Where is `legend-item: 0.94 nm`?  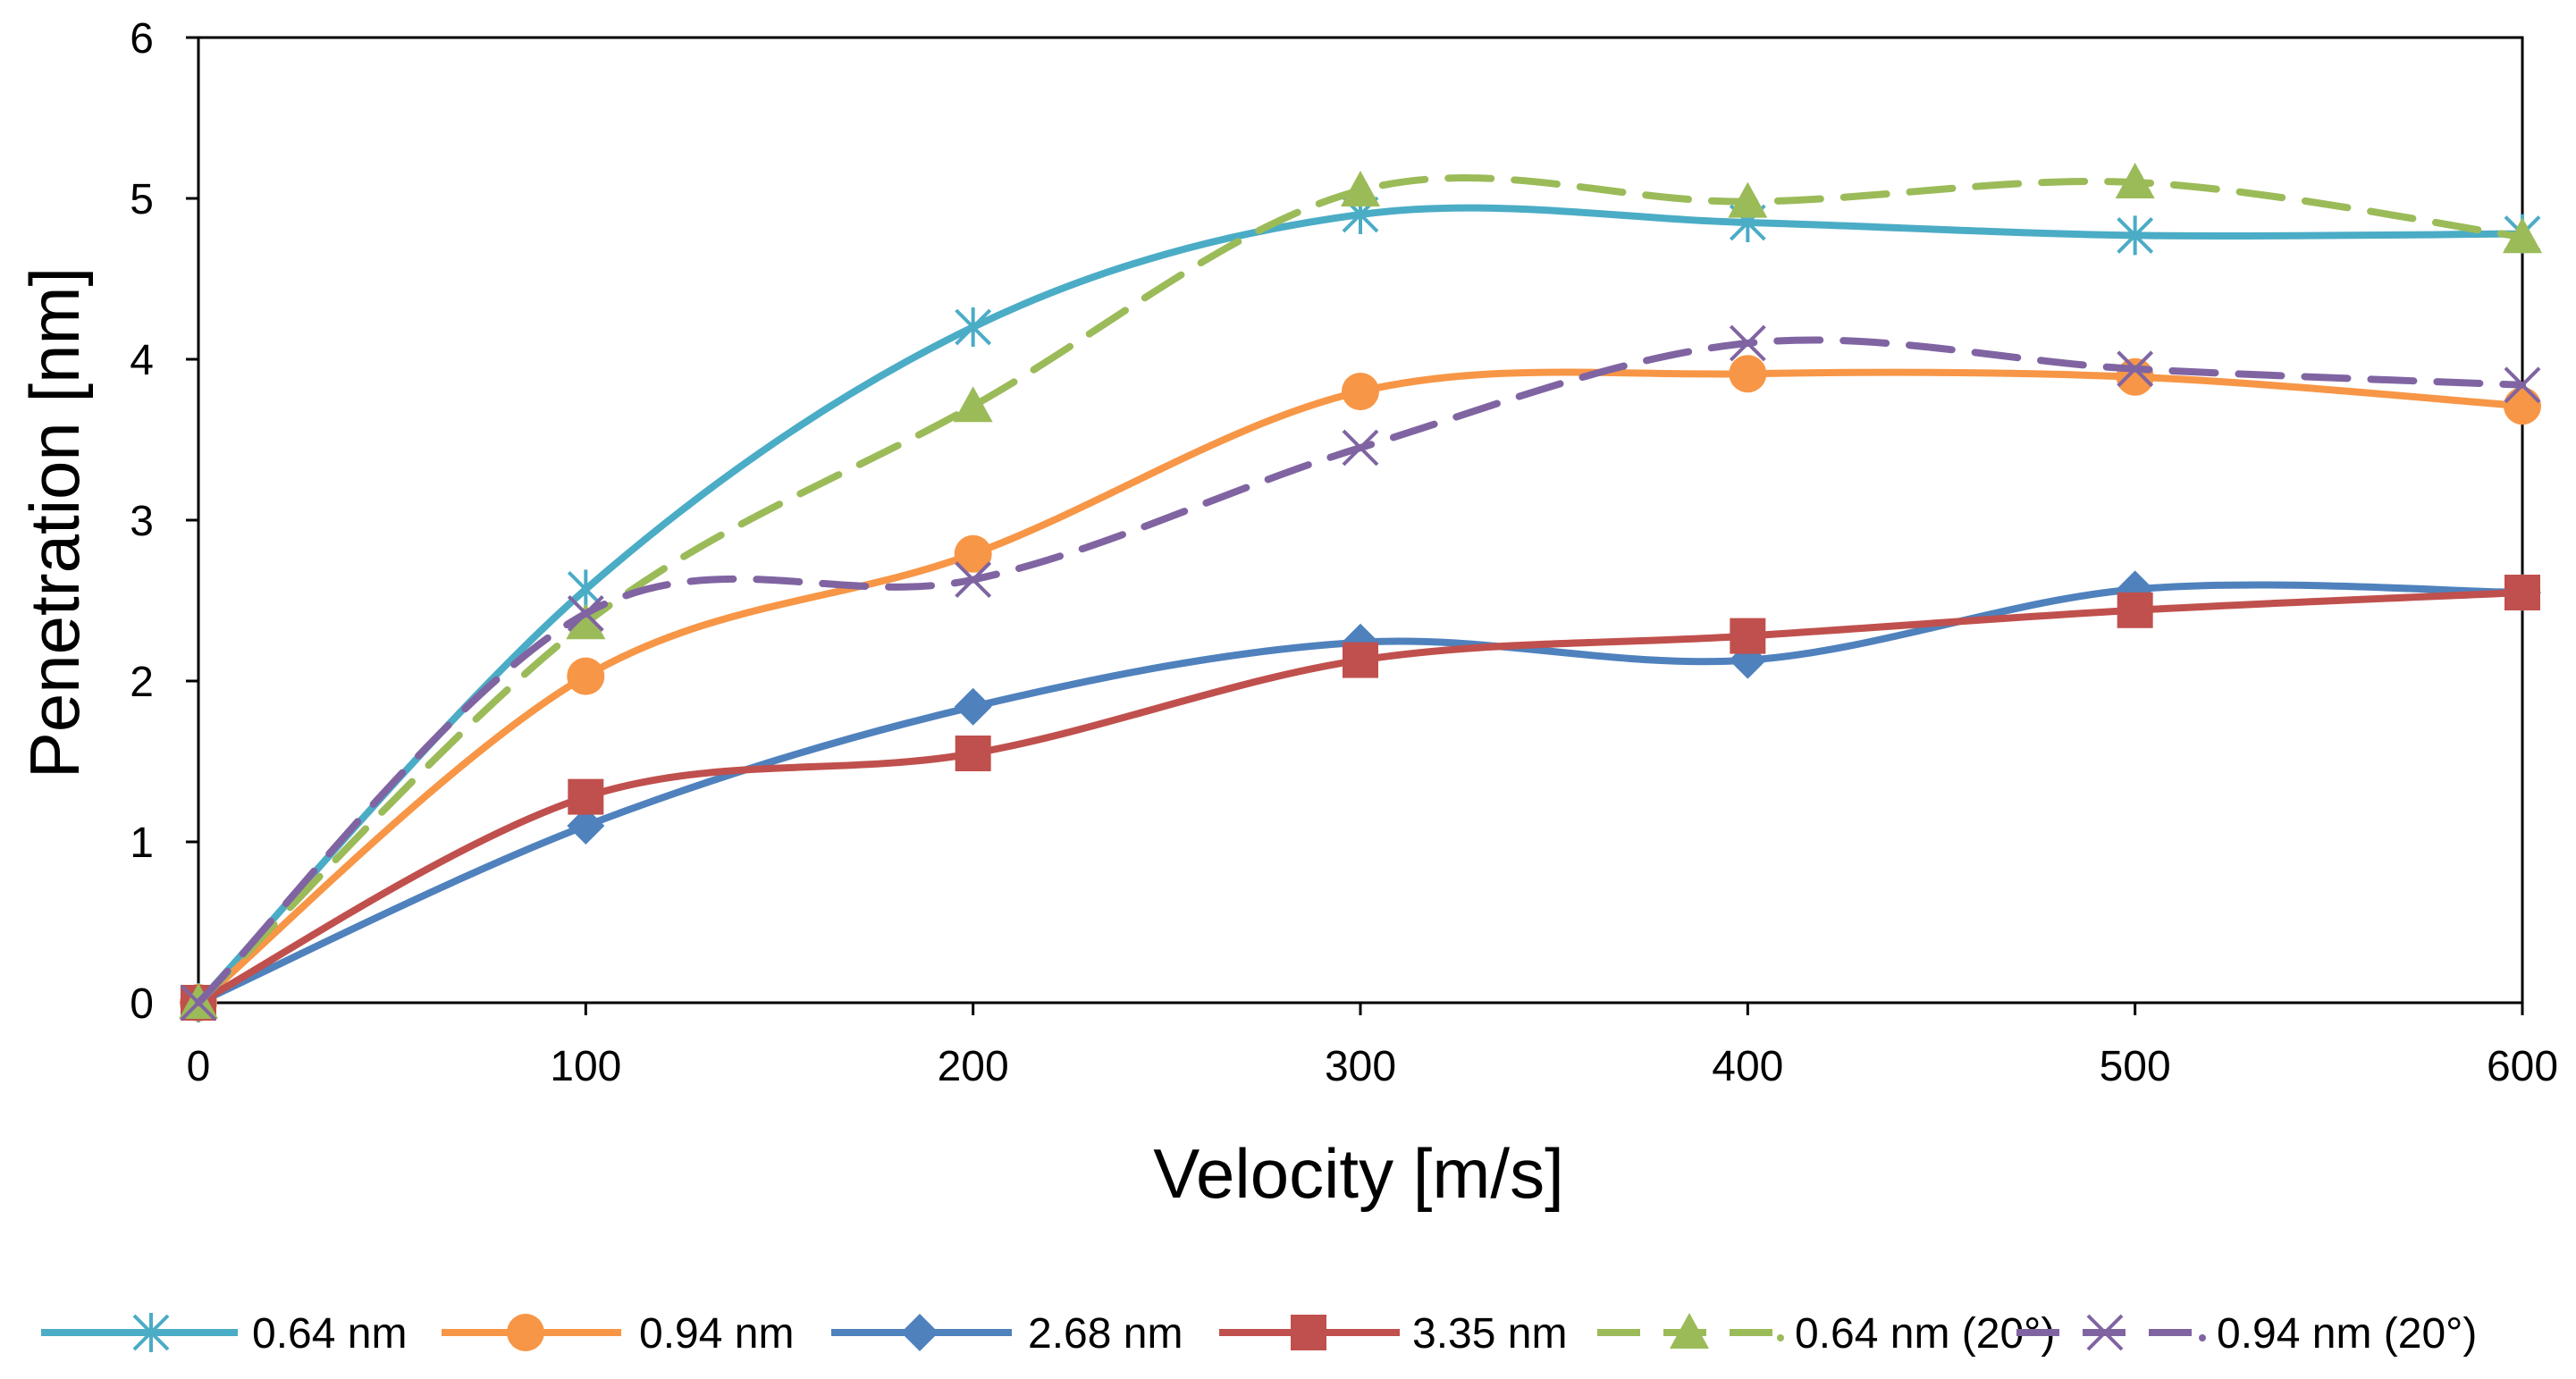
legend-item: 0.94 nm is located at coordinates (618, 1334).